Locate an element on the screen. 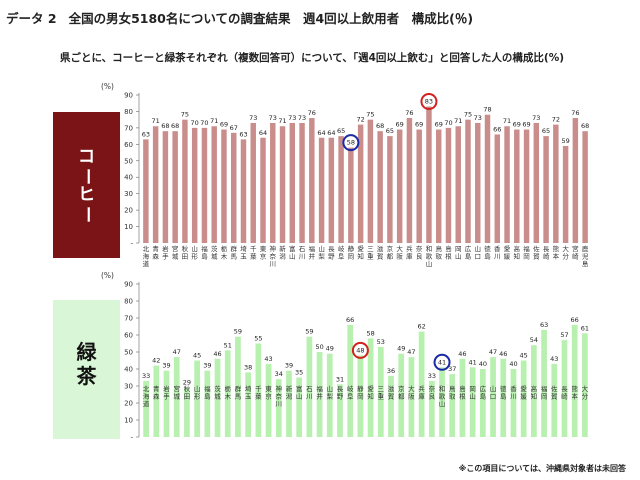 Image resolution: width=640 pixels, height=480 pixels. coffee-category-label: 愛 is located at coordinates (360, 248).